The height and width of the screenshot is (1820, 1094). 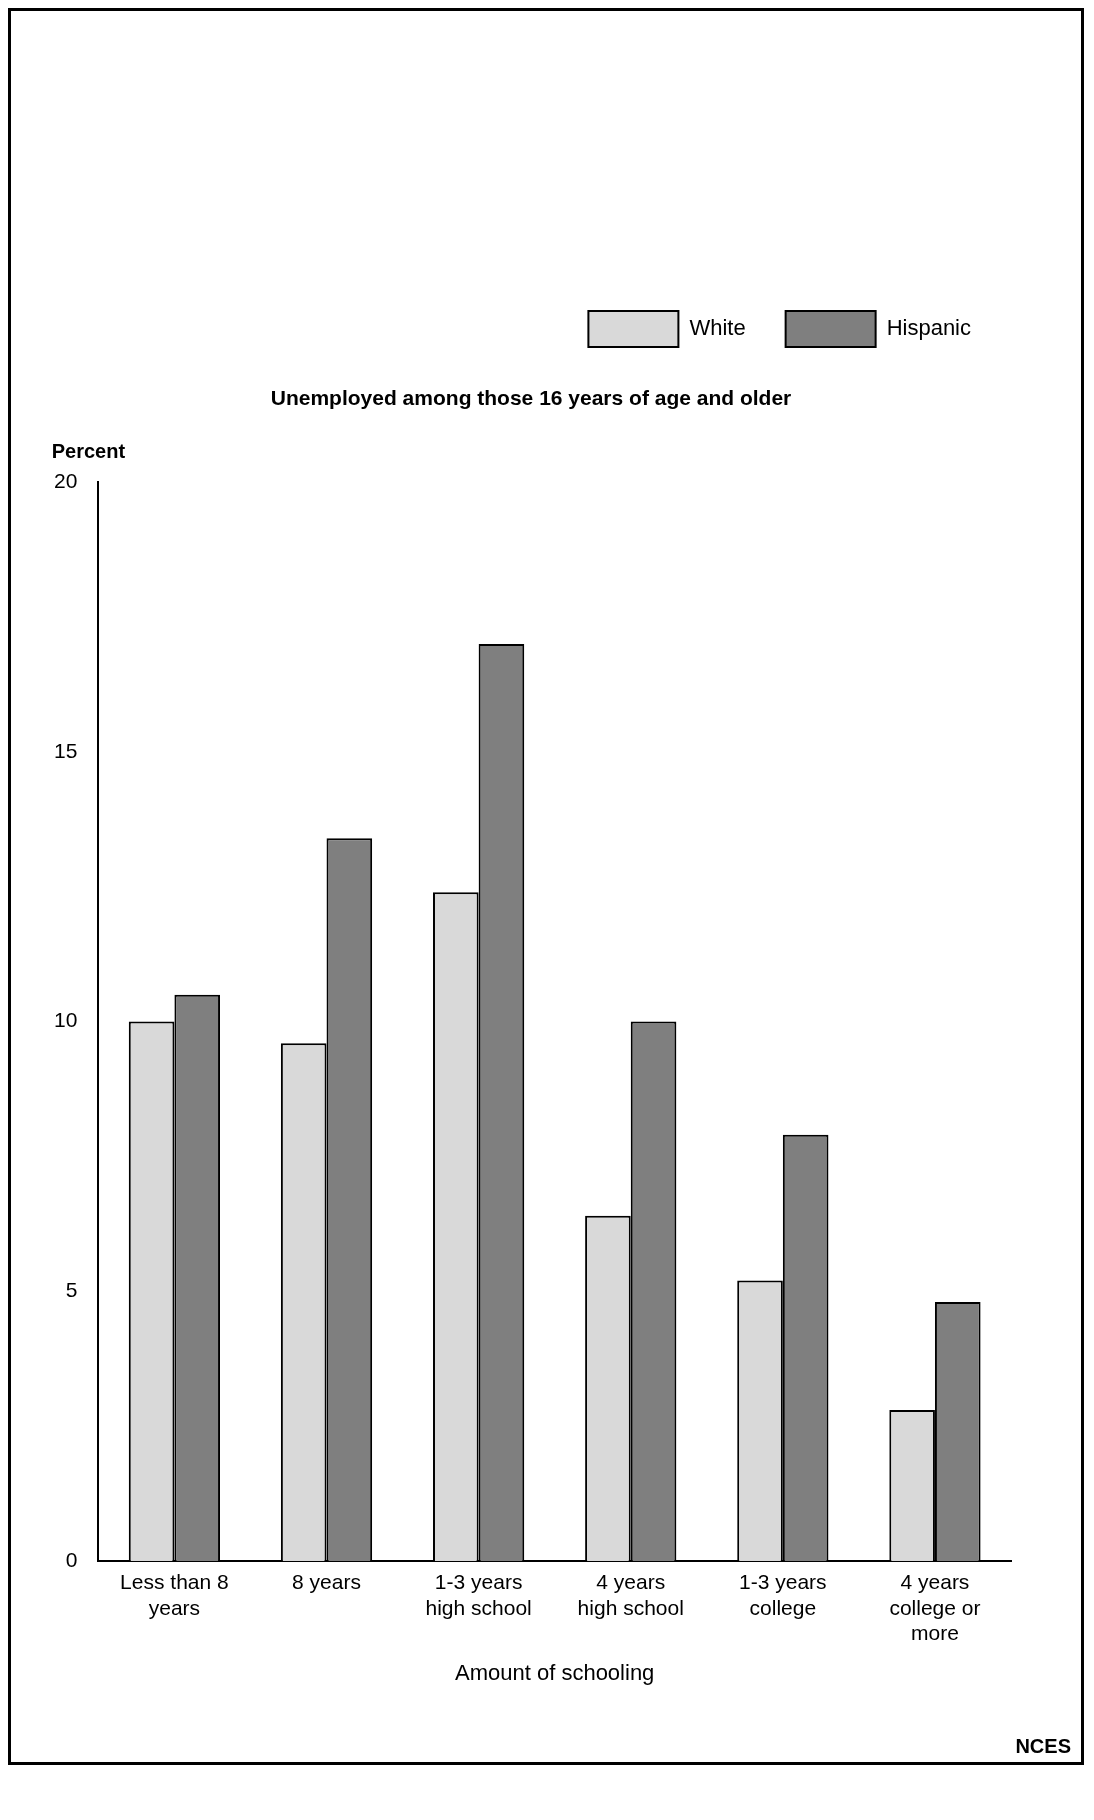 What do you see at coordinates (174, 1594) in the screenshot?
I see `x-tick-label: Less than 8 years` at bounding box center [174, 1594].